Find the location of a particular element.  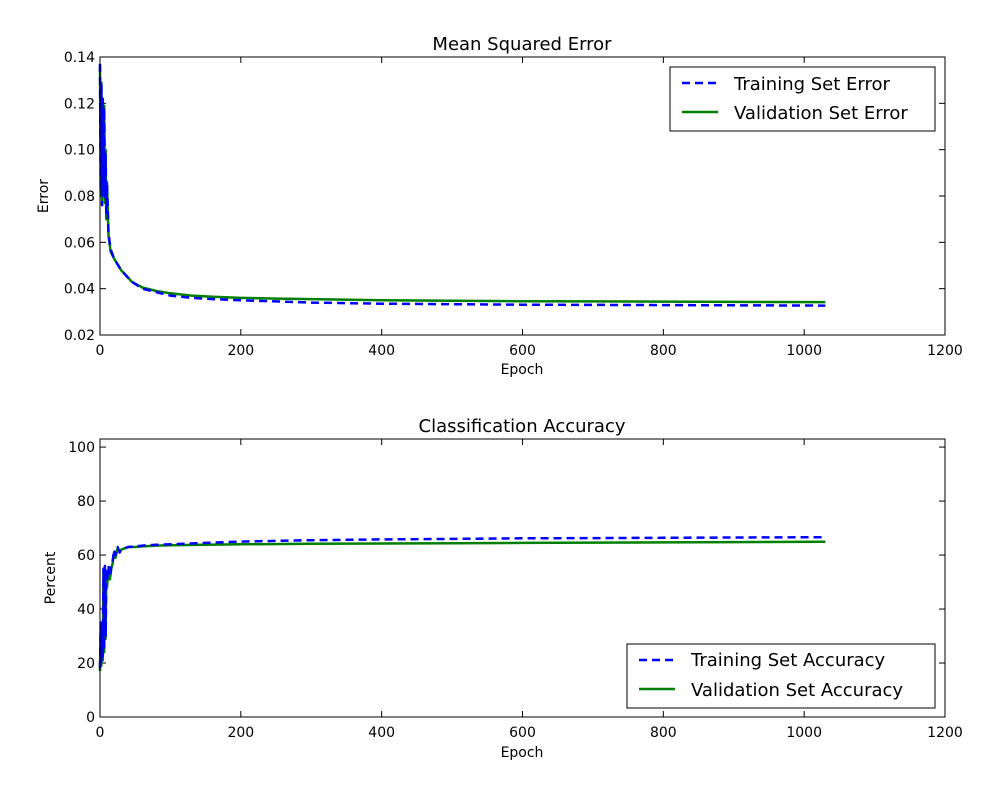

mse-x-tick-label: 400 is located at coordinates (381, 351).